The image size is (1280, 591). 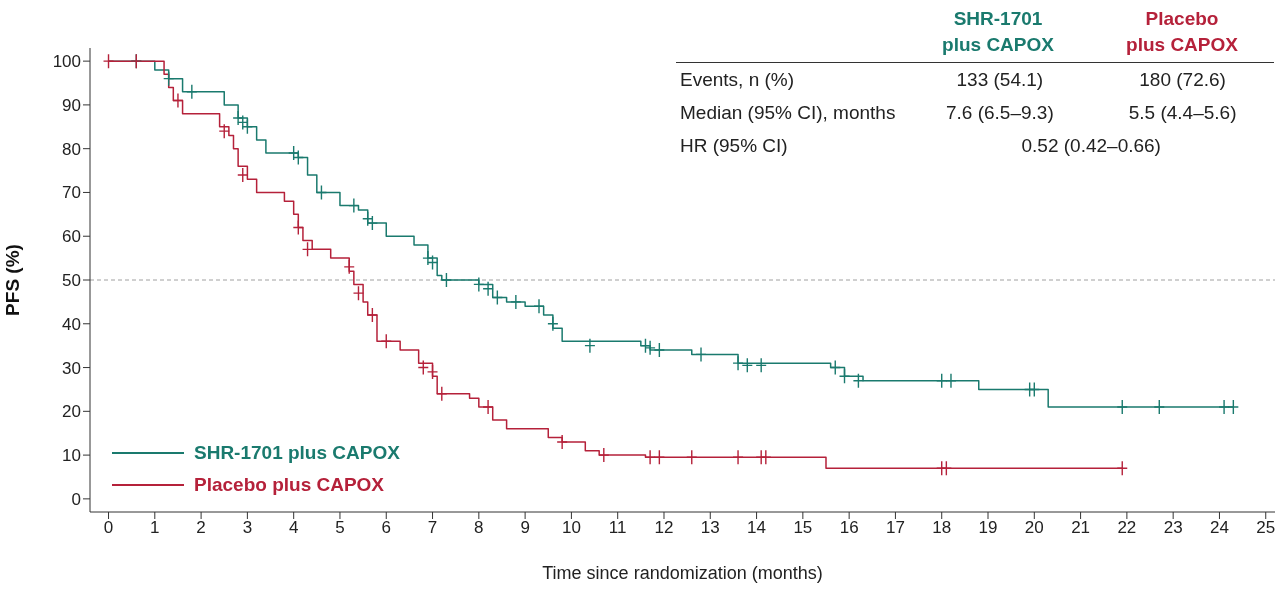 I want to click on x-tick-label: 13, so click(x=710, y=528).